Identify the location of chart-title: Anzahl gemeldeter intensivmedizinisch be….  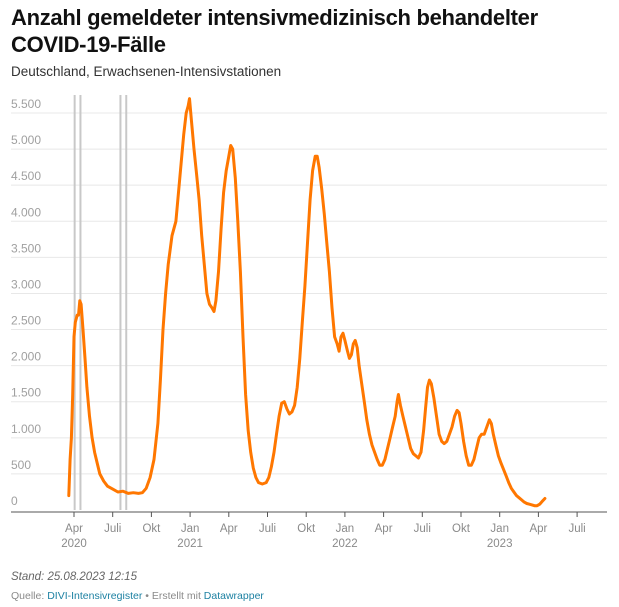
(274, 31).